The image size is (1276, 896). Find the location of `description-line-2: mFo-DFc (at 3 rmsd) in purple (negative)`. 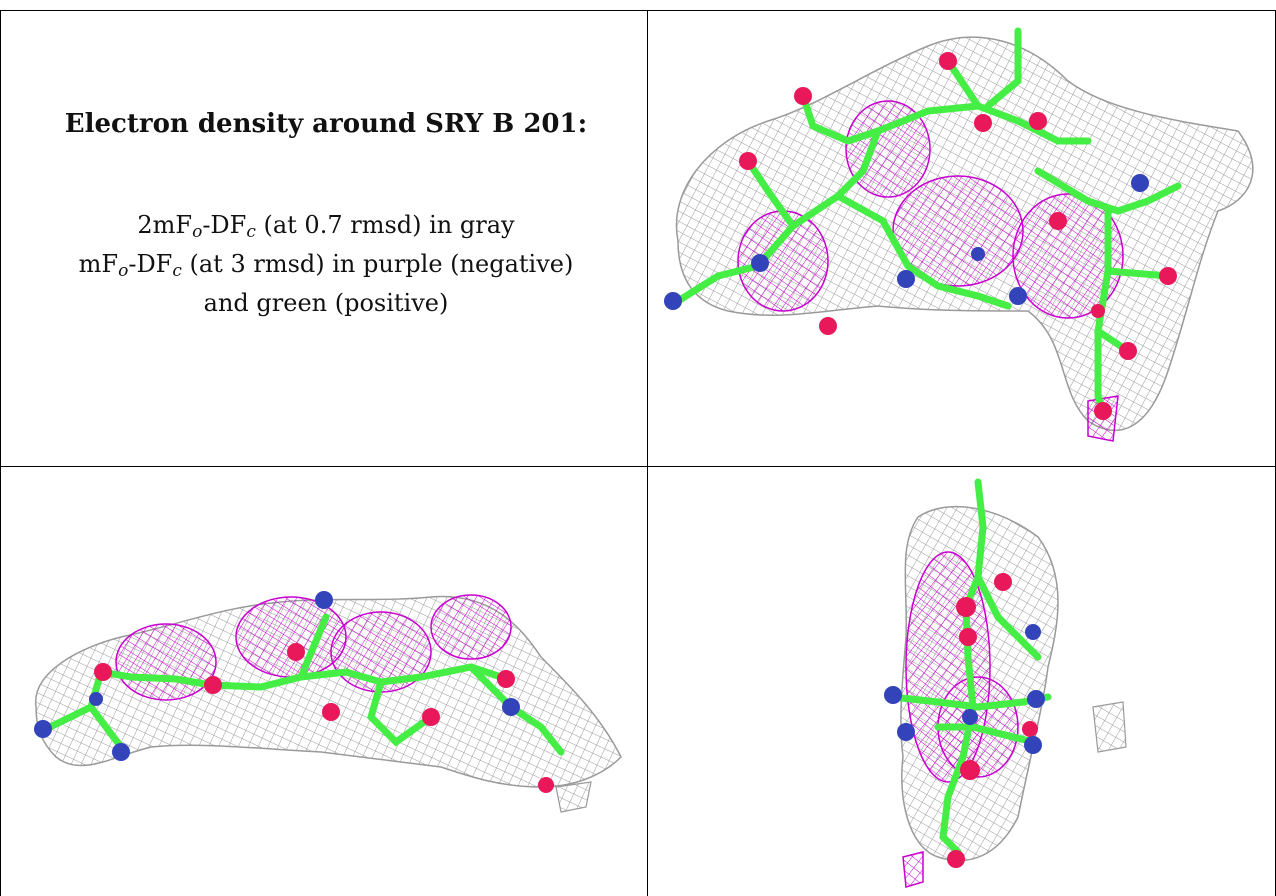

description-line-2: mFo-DFc (at 3 rmsd) in purple (negative) is located at coordinates (326, 265).